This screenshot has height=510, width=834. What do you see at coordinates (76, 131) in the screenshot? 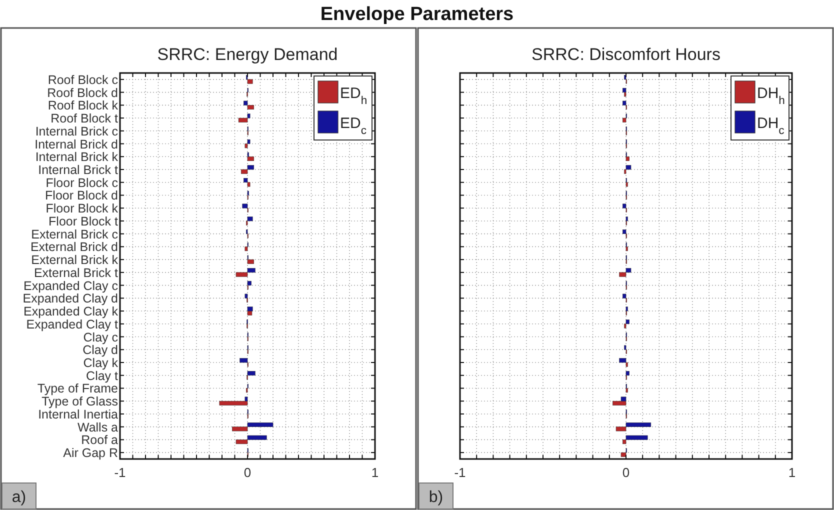
I see `y-tick-label: Internal Brick c` at bounding box center [76, 131].